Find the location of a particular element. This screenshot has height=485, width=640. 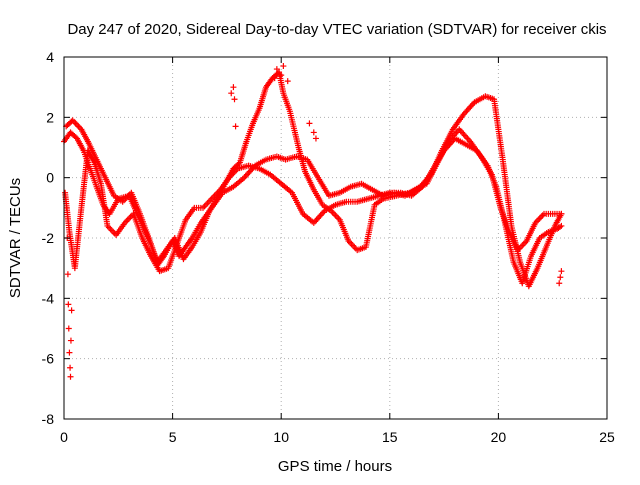

x-tick-label: 5 is located at coordinates (173, 437).